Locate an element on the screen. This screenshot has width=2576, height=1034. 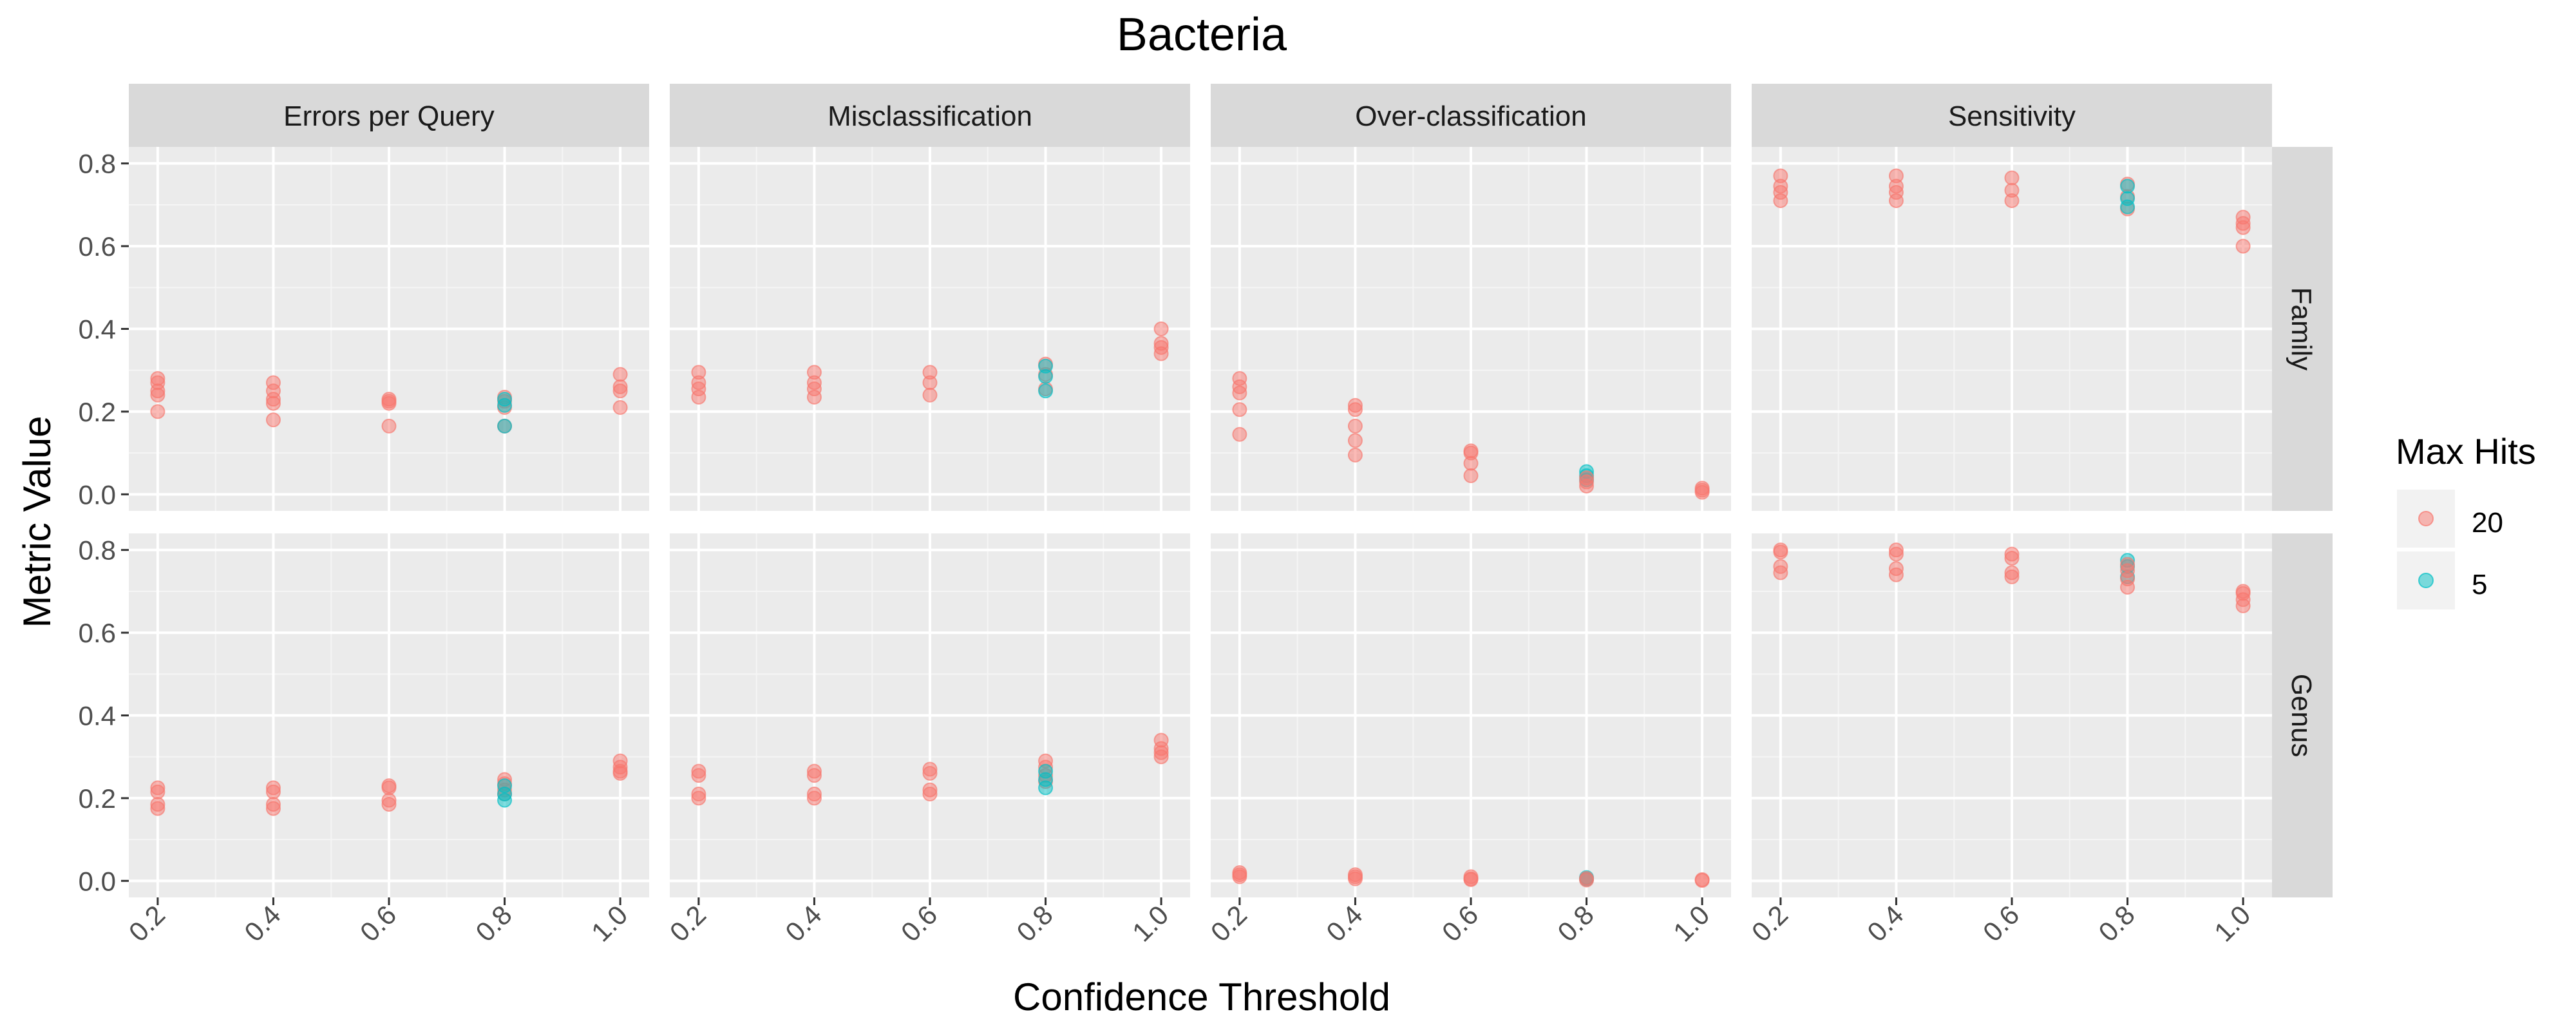
facet-strip-family is located at coordinates (2302, 329).